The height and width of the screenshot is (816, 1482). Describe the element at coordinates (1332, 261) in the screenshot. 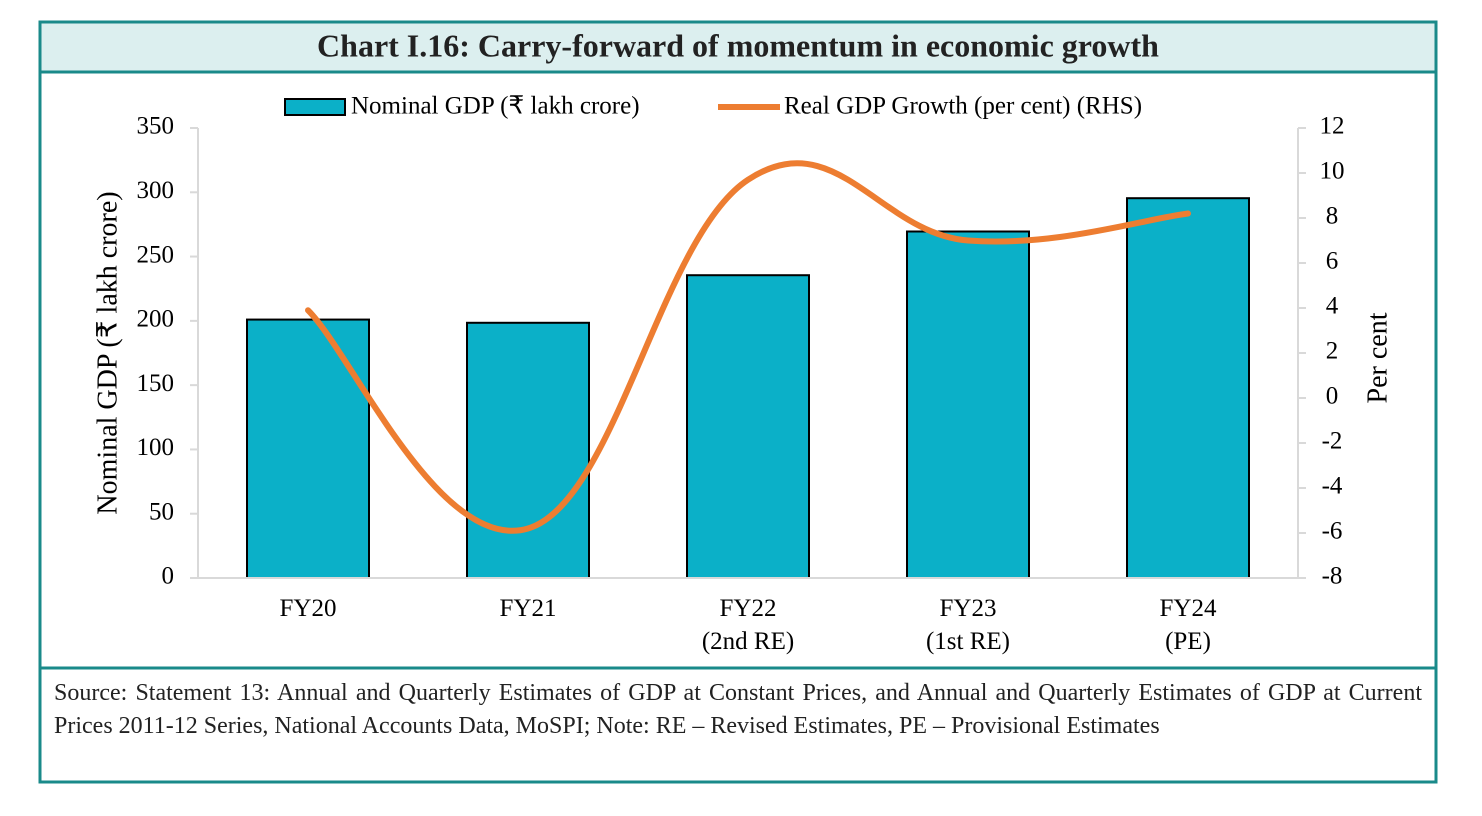

I see `y2-tick-label: 6` at that location.